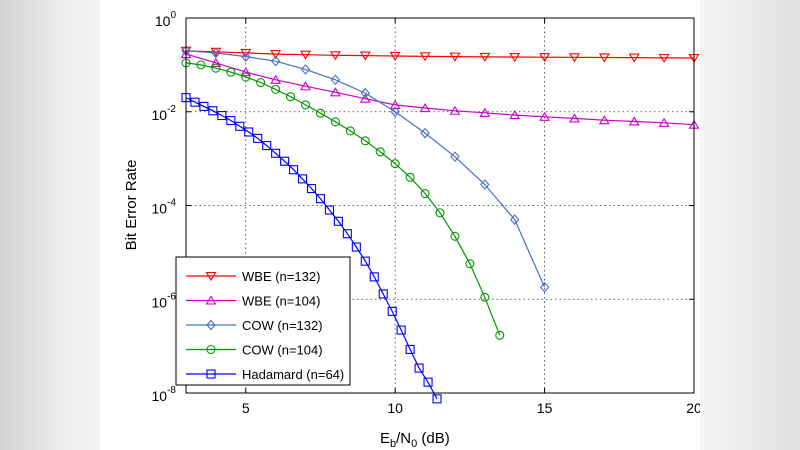 The width and height of the screenshot is (800, 450). I want to click on x-tick-label-1: 10, so click(395, 408).